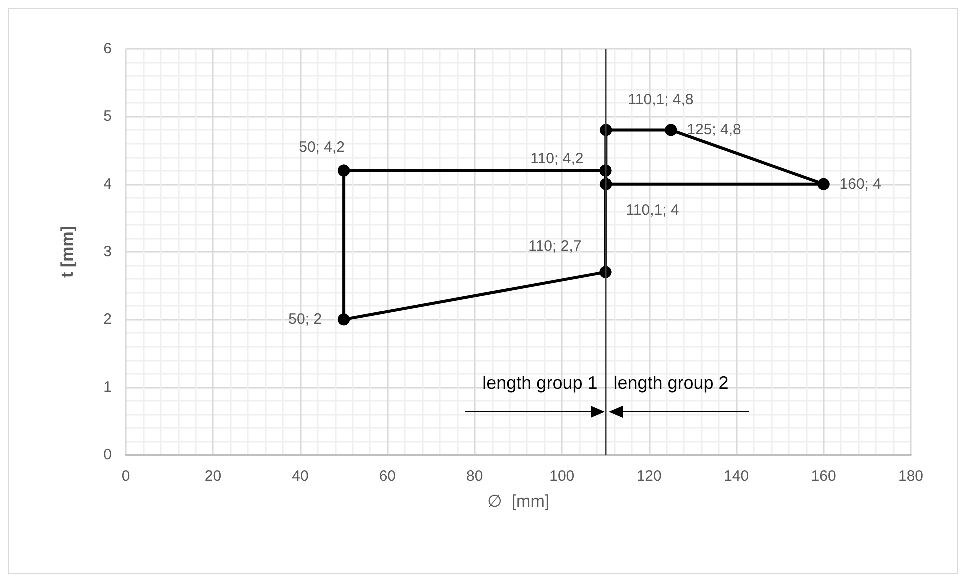 This screenshot has width=966, height=582. What do you see at coordinates (714, 130) in the screenshot?
I see `data-label: 125; 4,8` at bounding box center [714, 130].